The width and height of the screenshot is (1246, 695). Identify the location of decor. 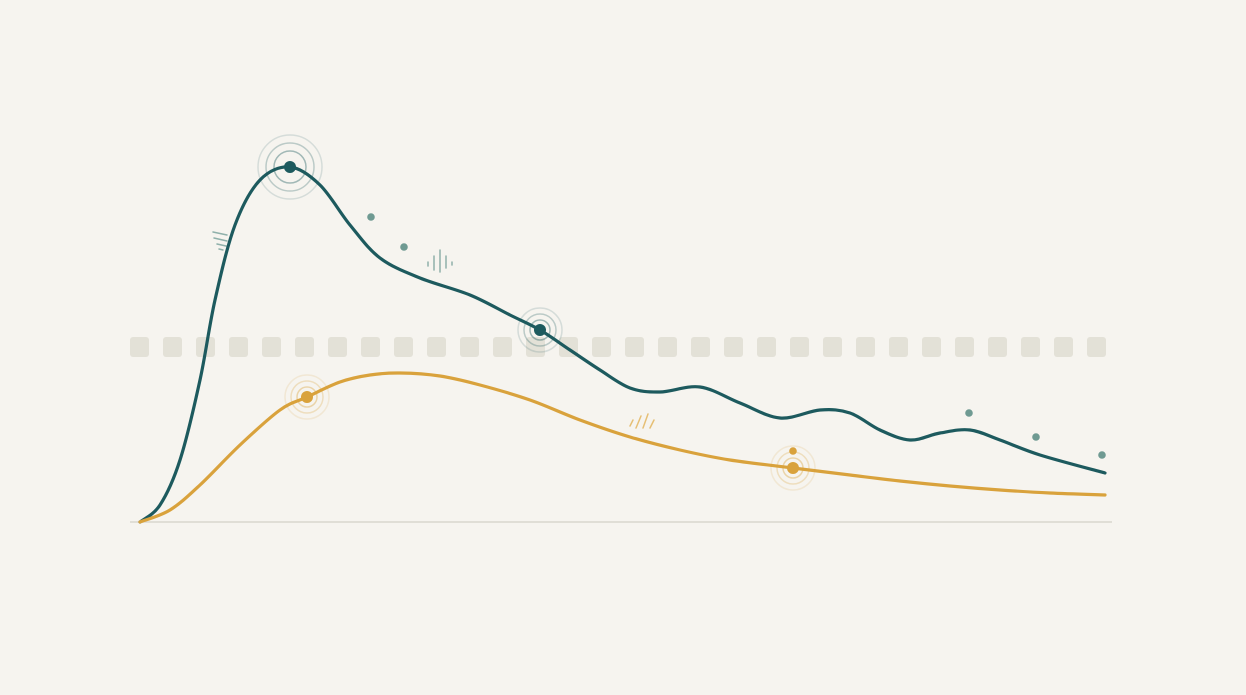
(332, 252).